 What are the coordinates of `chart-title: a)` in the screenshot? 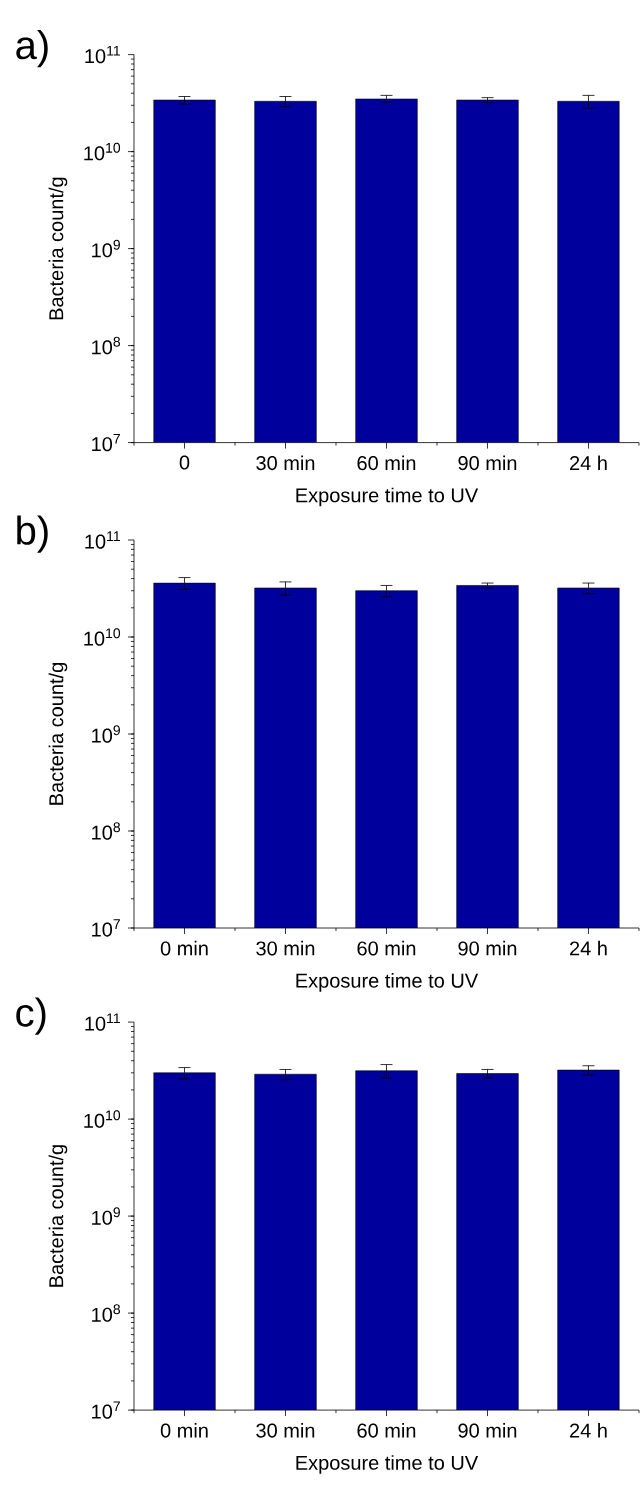 It's located at (32, 48).